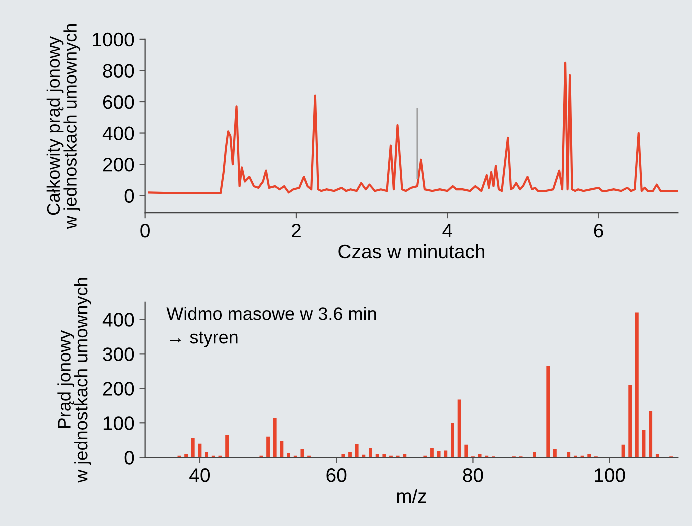 The image size is (692, 526). Describe the element at coordinates (75, 380) in the screenshot. I see `y-axis-title: Prąd jonowy w jednostkach umownych` at that location.